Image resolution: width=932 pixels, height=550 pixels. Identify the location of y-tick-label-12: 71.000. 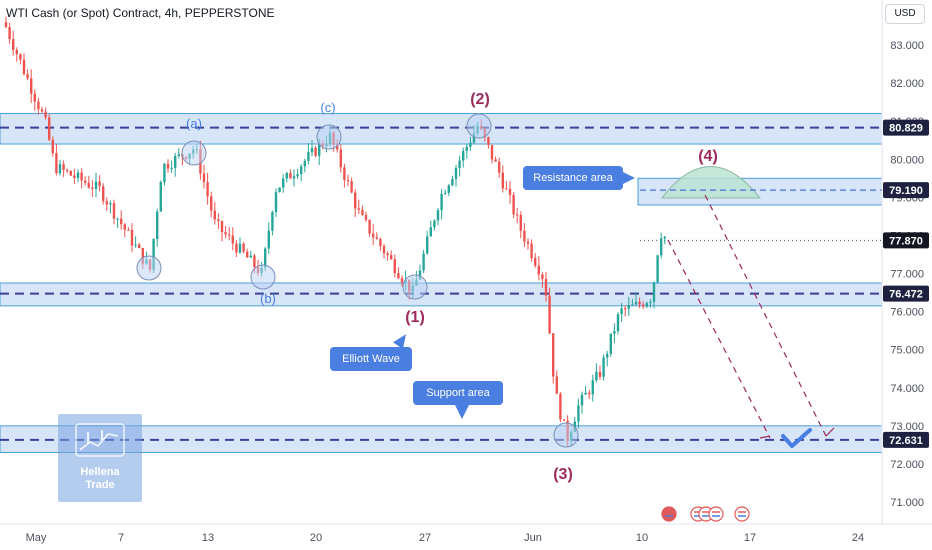
(907, 503).